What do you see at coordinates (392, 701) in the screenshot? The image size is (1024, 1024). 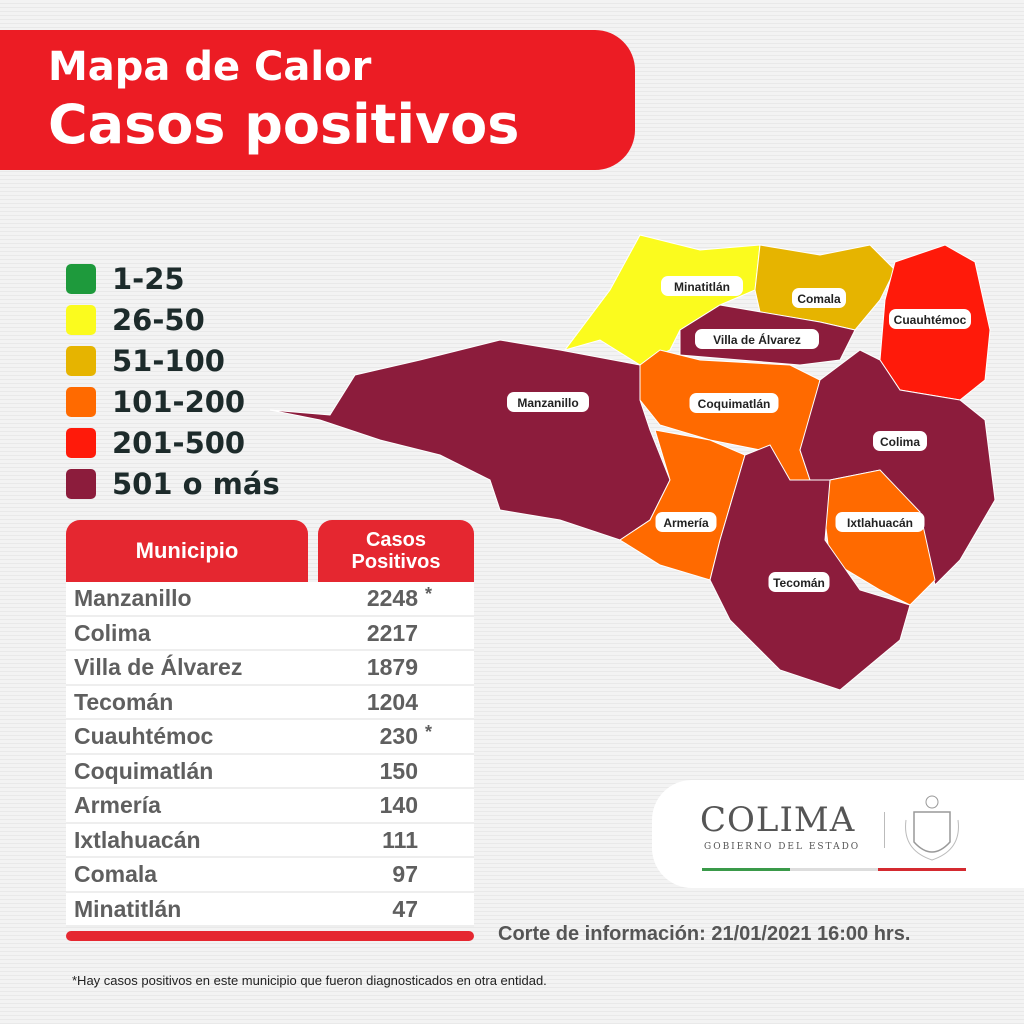 I see `cases-value: 1204` at bounding box center [392, 701].